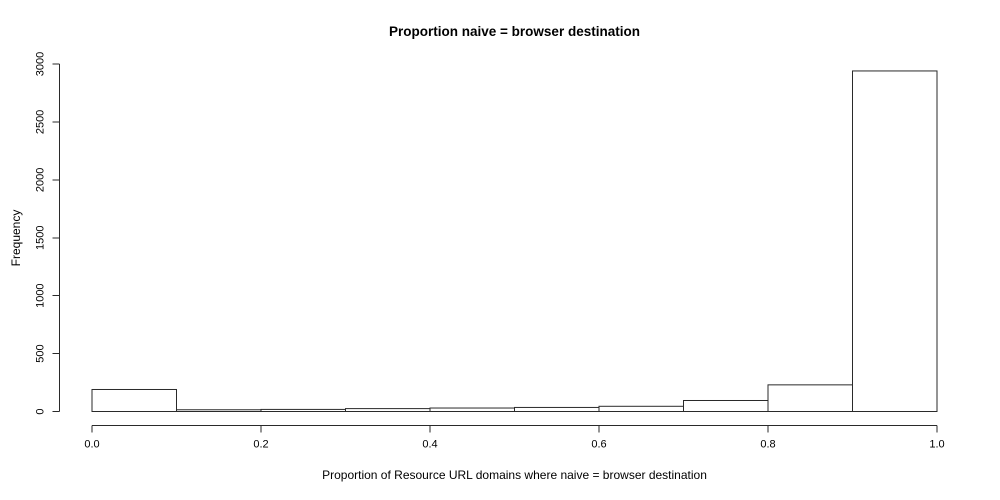 The width and height of the screenshot is (1000, 500). What do you see at coordinates (429, 445) in the screenshot?
I see `x-tick-label: 0.4` at bounding box center [429, 445].